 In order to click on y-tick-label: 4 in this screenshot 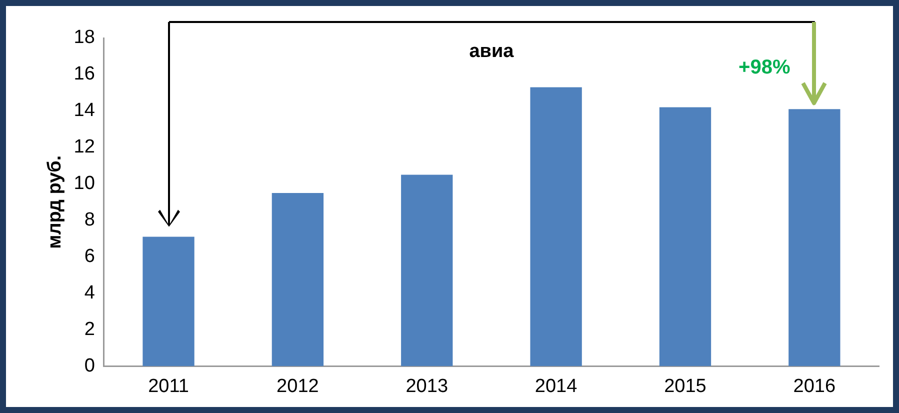, I will do `click(90, 293)`.